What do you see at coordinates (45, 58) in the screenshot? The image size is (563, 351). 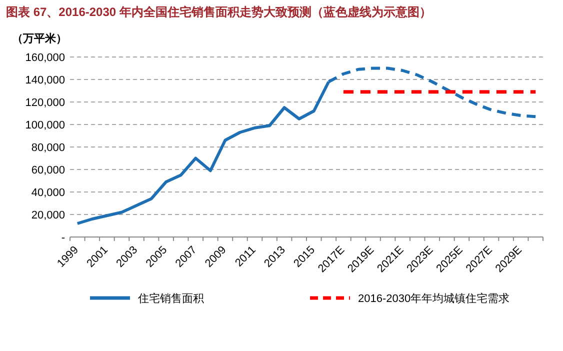 I see `y-tick-label: 160,000` at bounding box center [45, 58].